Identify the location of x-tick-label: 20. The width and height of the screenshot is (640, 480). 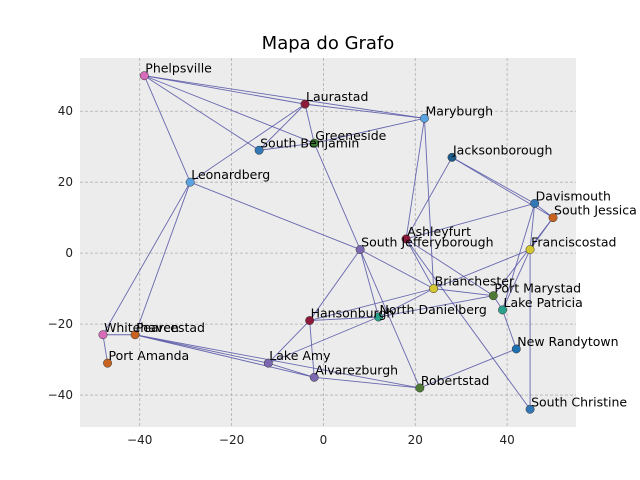
(415, 440).